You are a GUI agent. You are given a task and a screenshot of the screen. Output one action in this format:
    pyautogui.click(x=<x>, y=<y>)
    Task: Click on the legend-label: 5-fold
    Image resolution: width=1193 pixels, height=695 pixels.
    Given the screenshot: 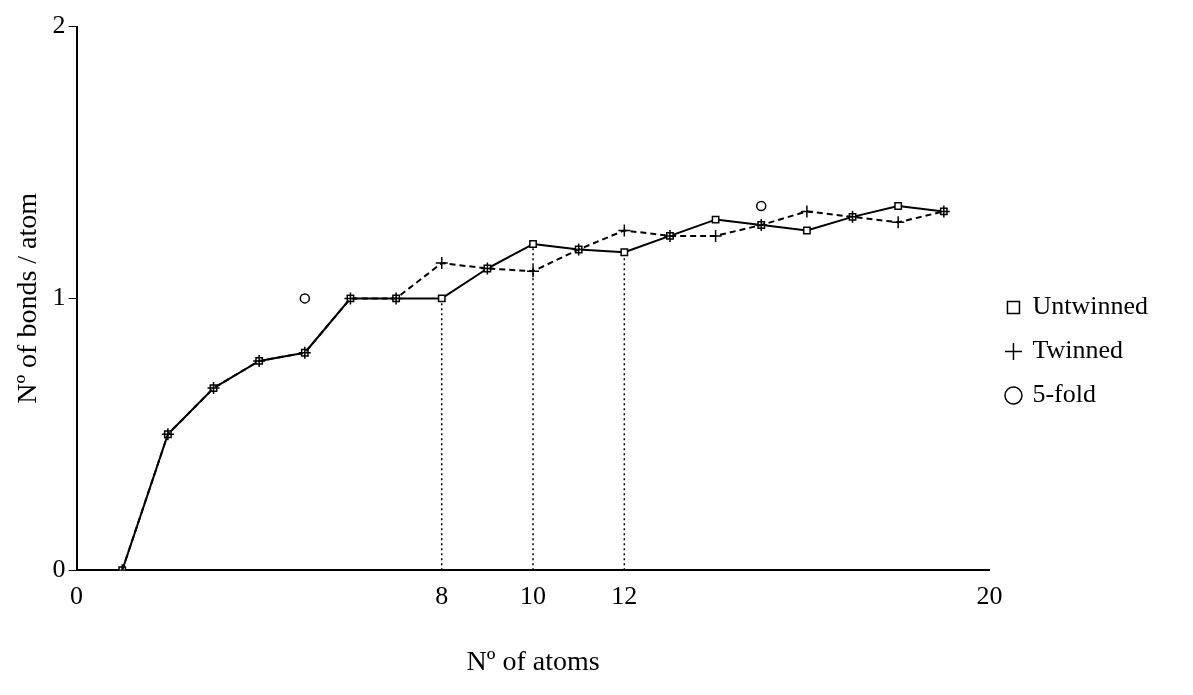 What is the action you would take?
    pyautogui.click(x=1064, y=394)
    